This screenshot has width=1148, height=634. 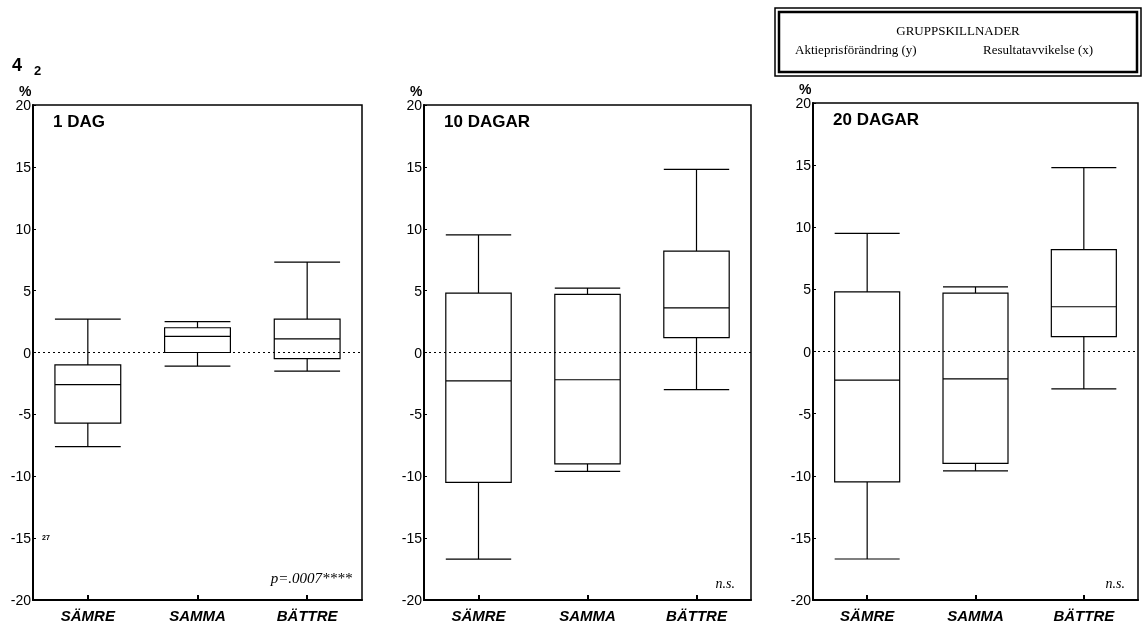 What do you see at coordinates (487, 121) in the screenshot?
I see `chart-title: 10 DAGAR` at bounding box center [487, 121].